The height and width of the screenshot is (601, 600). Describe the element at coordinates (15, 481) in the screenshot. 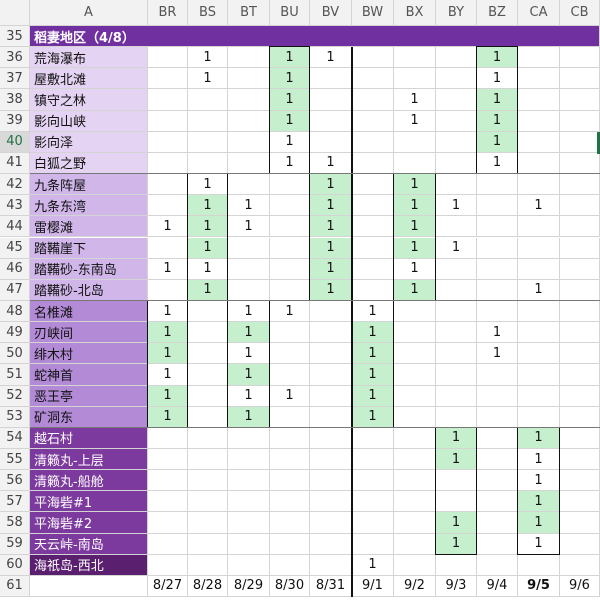

I see `row-header: 56` at that location.